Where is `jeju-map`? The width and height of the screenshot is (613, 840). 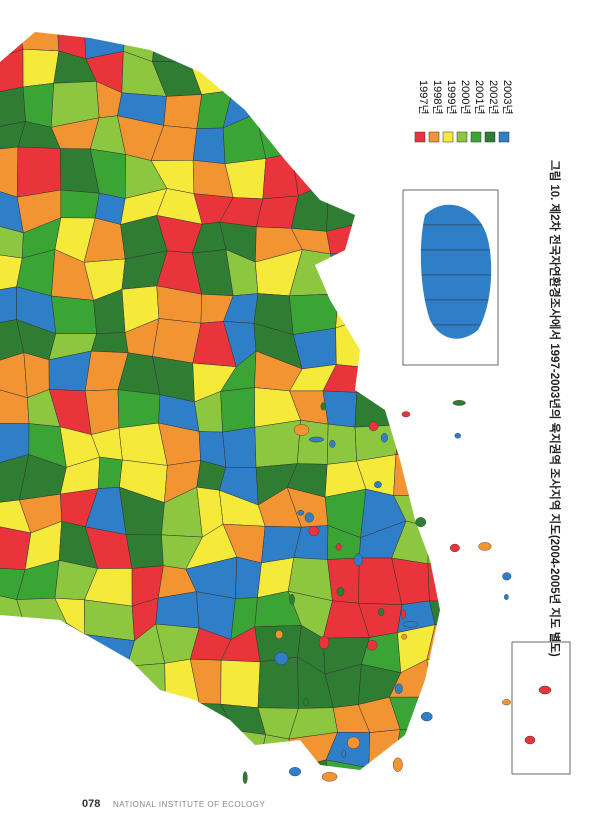 jeju-map is located at coordinates (456, 271).